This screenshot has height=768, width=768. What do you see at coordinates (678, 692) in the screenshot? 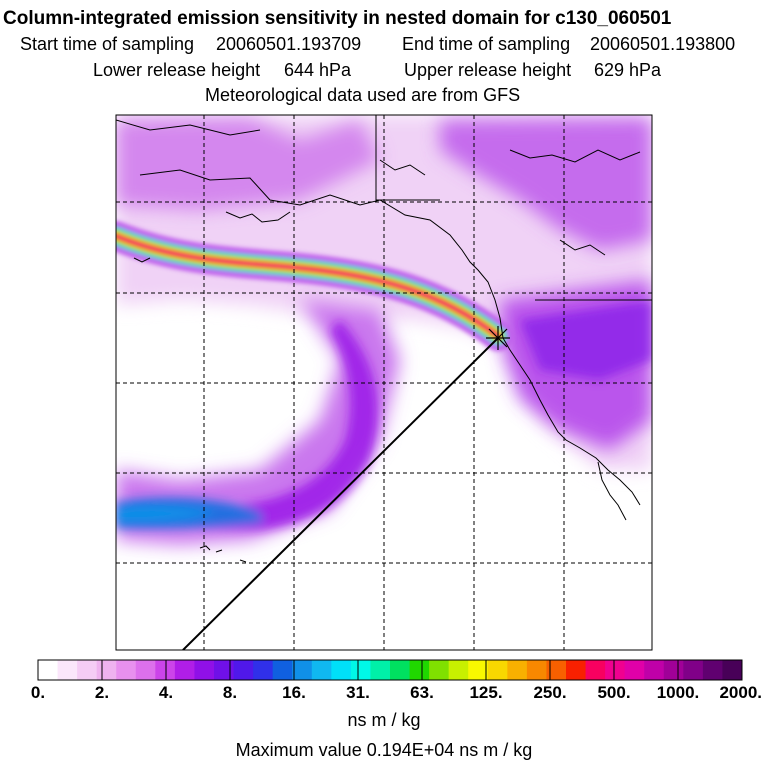
I see `colorbar-tick-label: 1000.` at bounding box center [678, 692].